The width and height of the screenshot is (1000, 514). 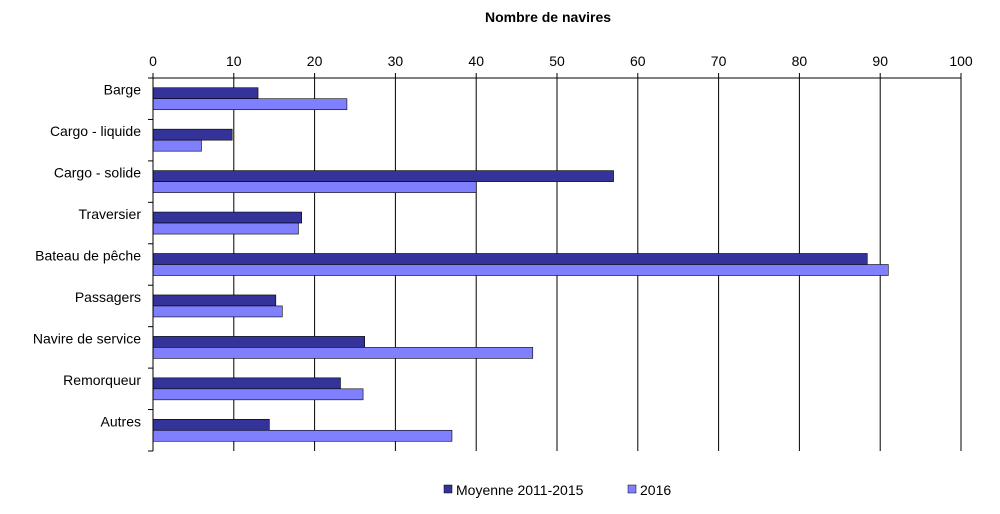 I want to click on bar-barge-2016, so click(x=250, y=104).